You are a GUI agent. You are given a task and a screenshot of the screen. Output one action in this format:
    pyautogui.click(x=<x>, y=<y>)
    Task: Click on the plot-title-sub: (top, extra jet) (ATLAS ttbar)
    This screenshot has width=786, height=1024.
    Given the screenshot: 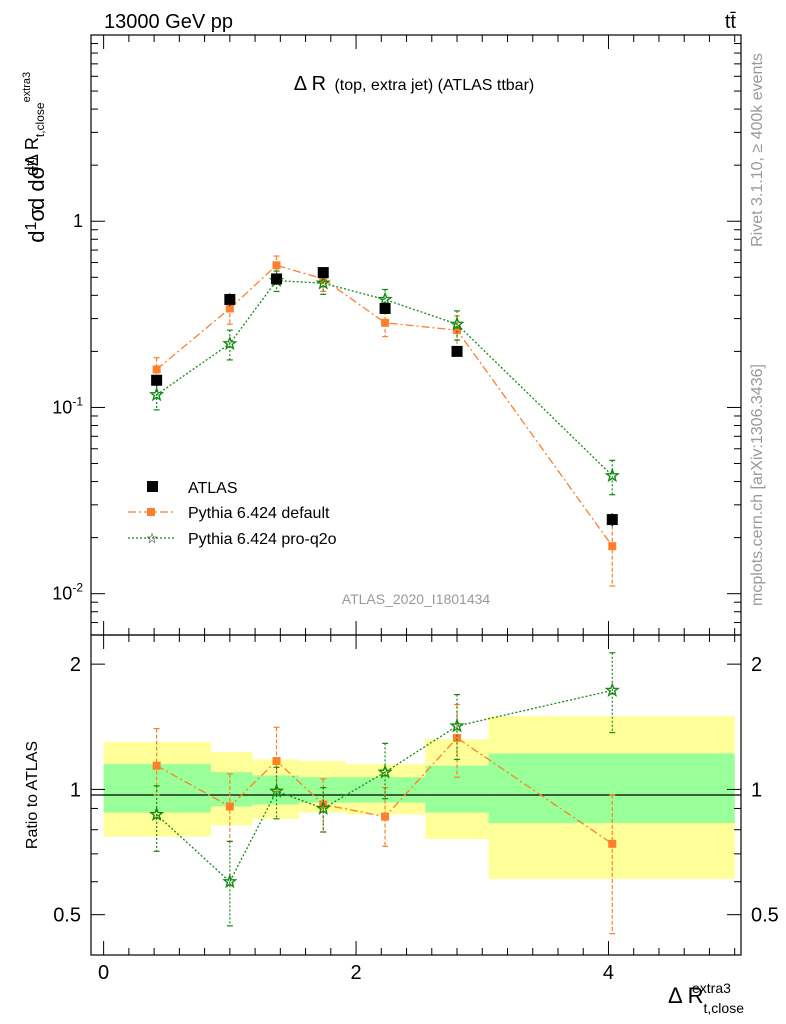 What is the action you would take?
    pyautogui.click(x=434, y=85)
    